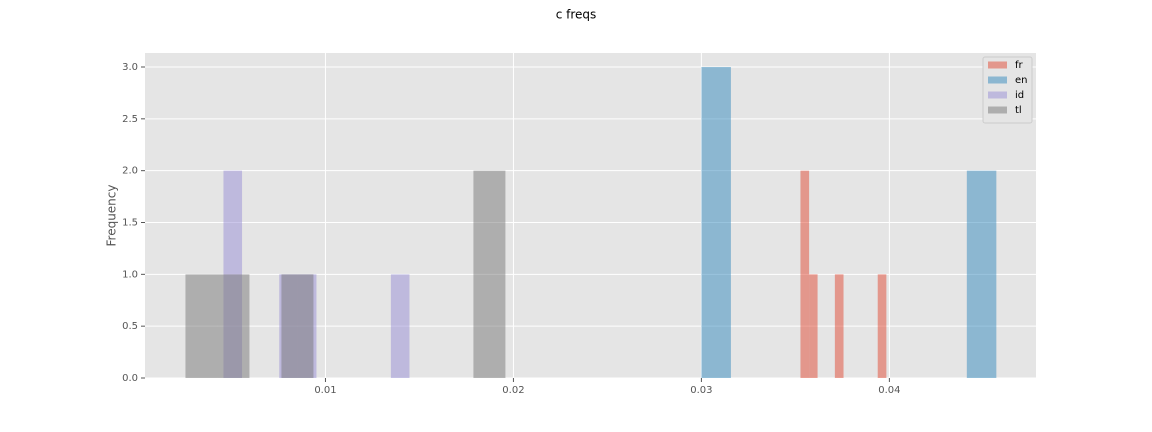 The image size is (1152, 432). What do you see at coordinates (701, 390) in the screenshot?
I see `x-tick-label: 0.03` at bounding box center [701, 390].